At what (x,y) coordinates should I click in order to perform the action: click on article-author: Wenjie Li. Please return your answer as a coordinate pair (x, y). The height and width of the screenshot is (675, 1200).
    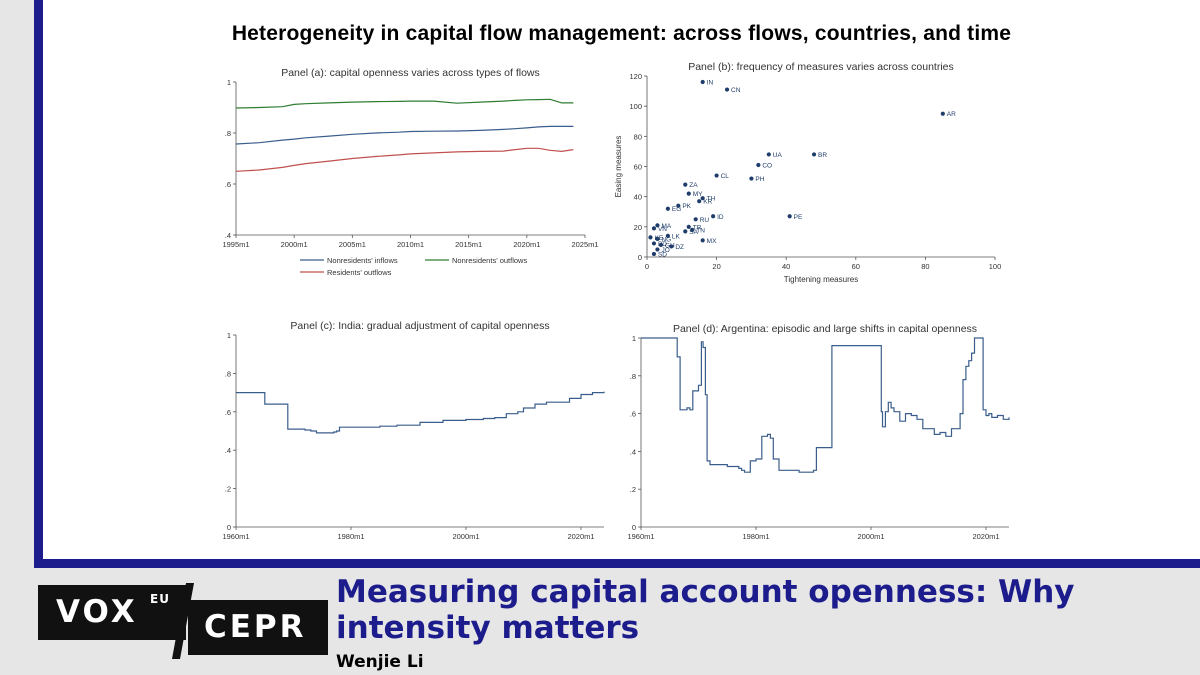
    Looking at the image, I should click on (380, 662).